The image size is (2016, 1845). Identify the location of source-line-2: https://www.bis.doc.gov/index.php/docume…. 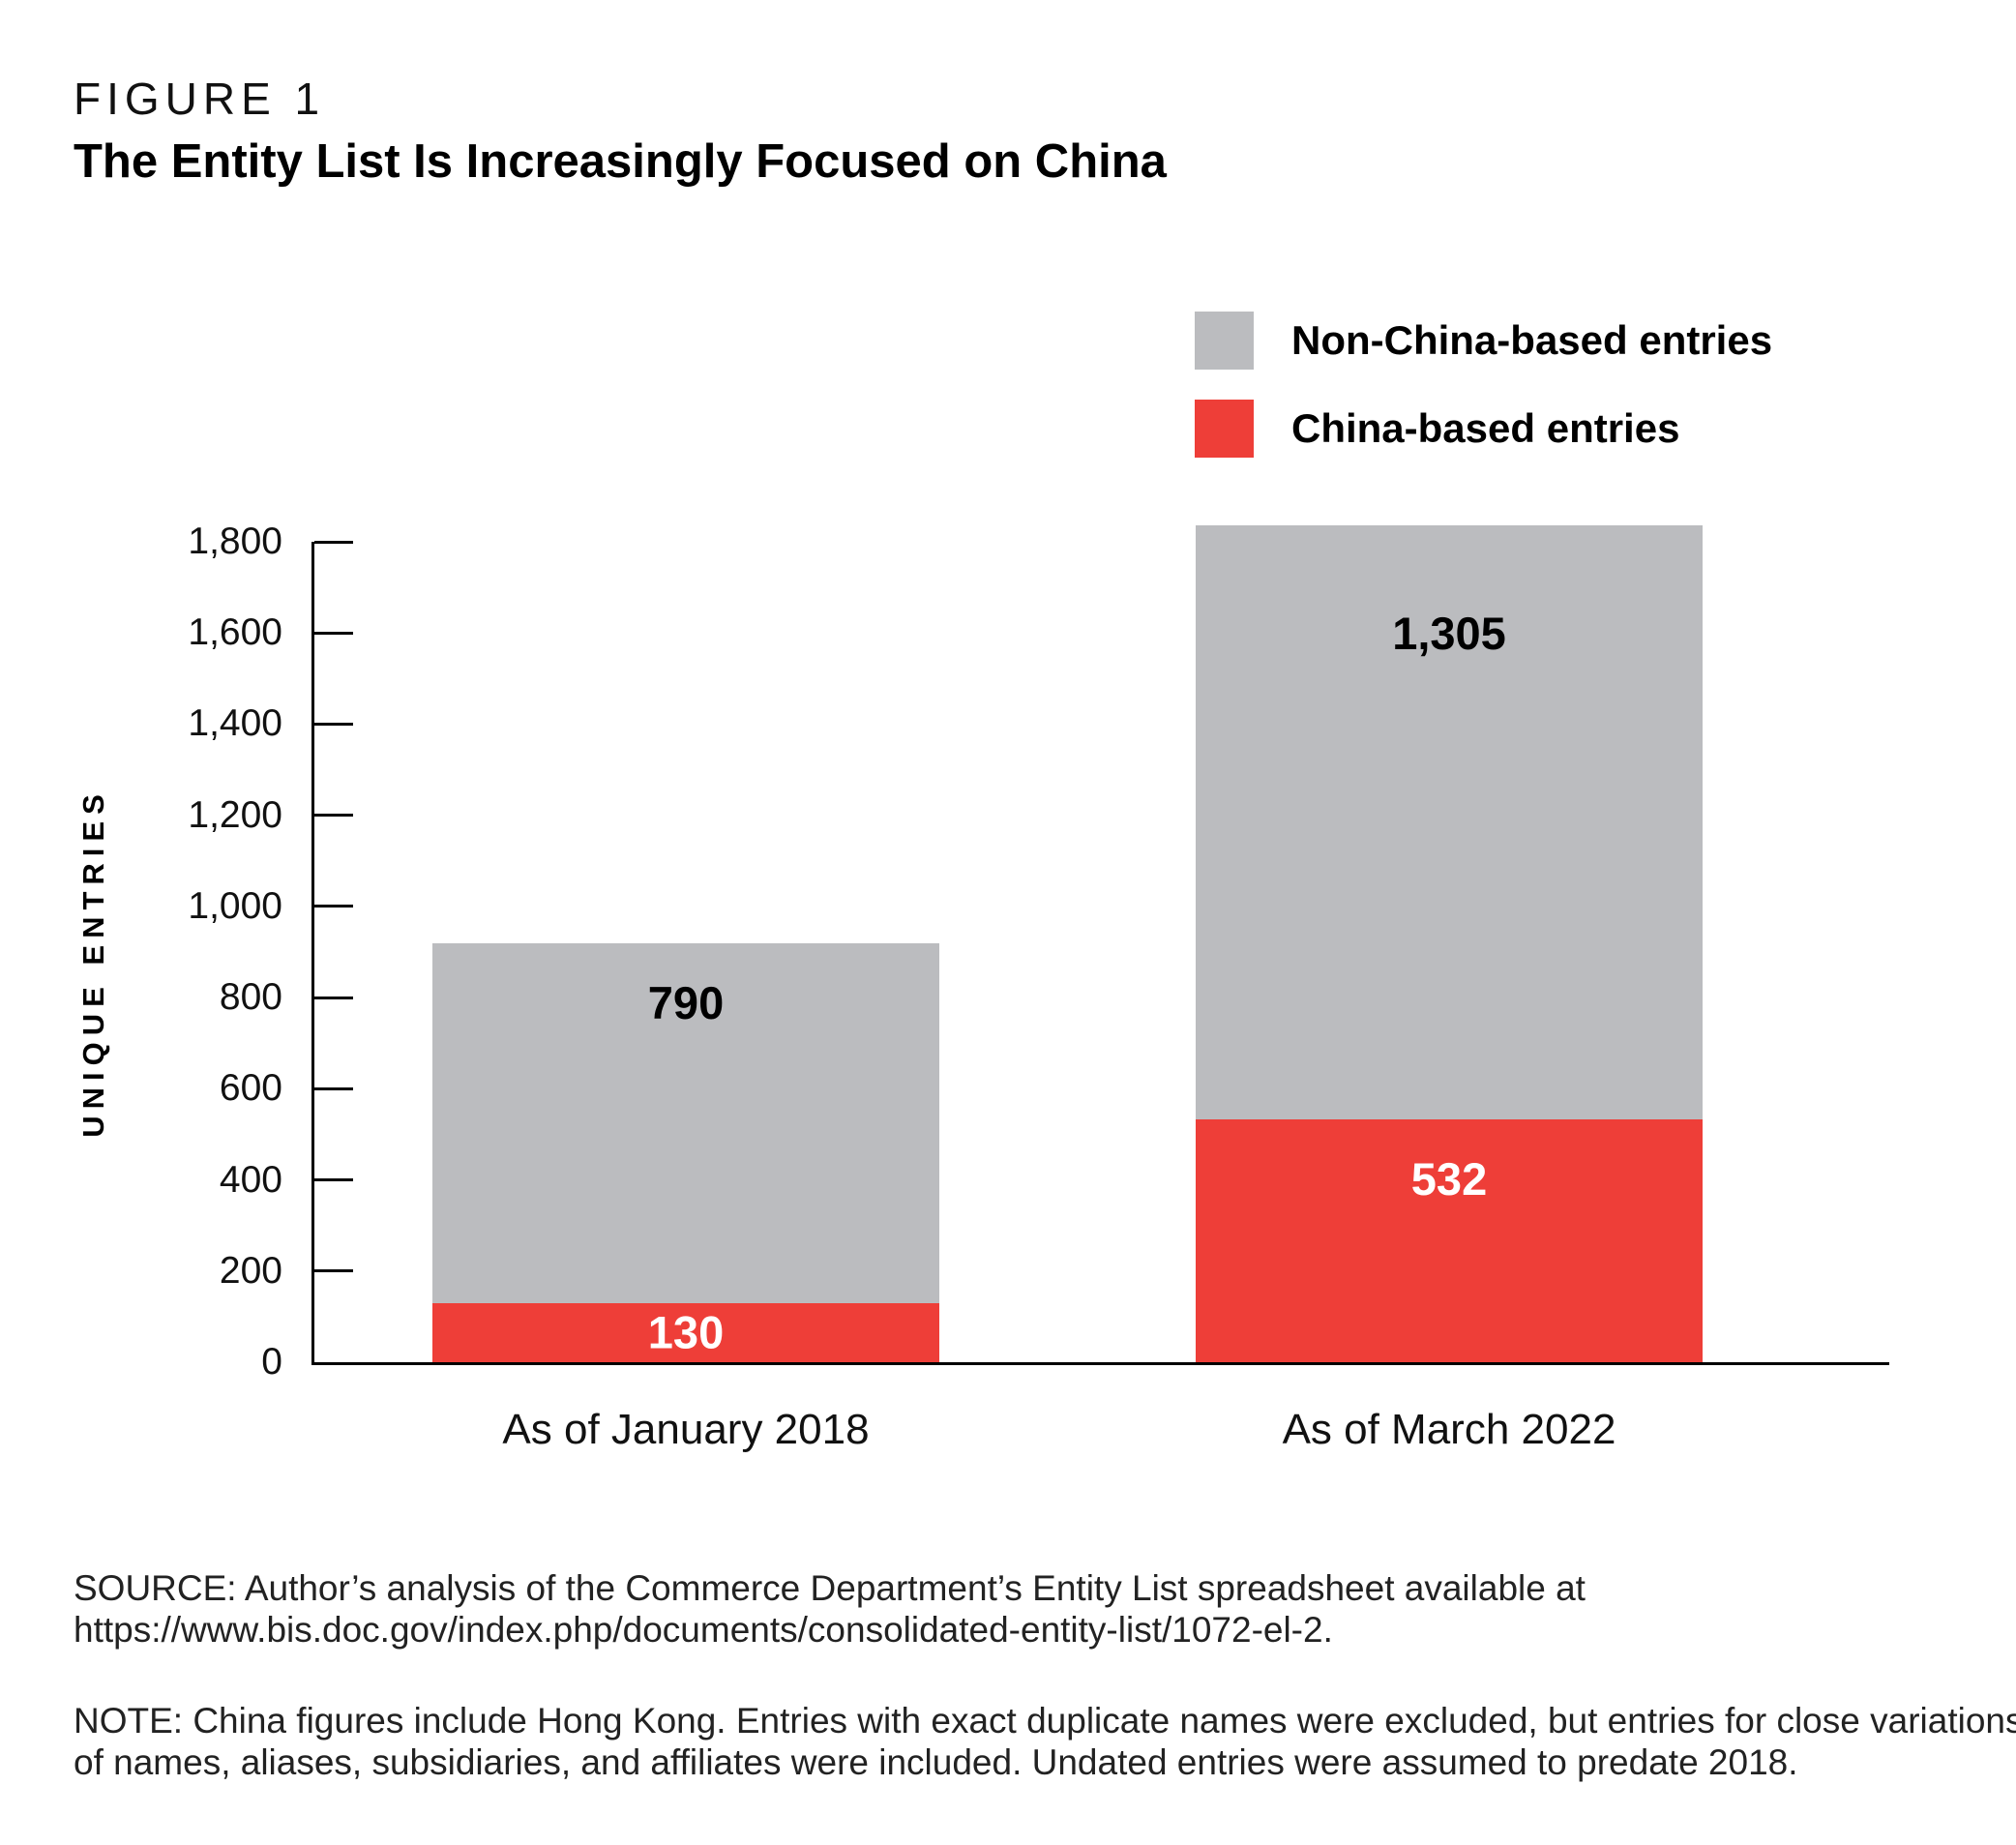
(704, 1630).